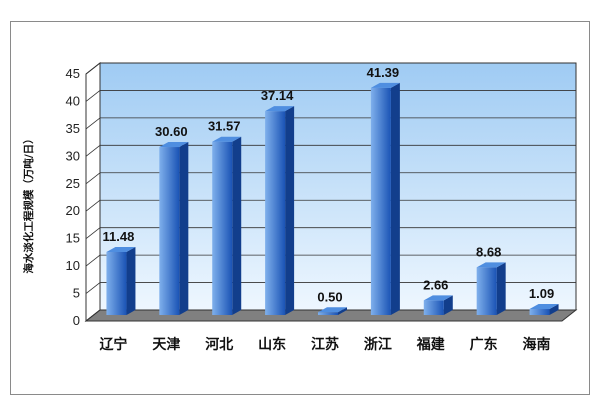  What do you see at coordinates (73, 197) in the screenshot?
I see `y-axis-ticks: 0 5 10 15 20 25 30 35 40 45` at bounding box center [73, 197].